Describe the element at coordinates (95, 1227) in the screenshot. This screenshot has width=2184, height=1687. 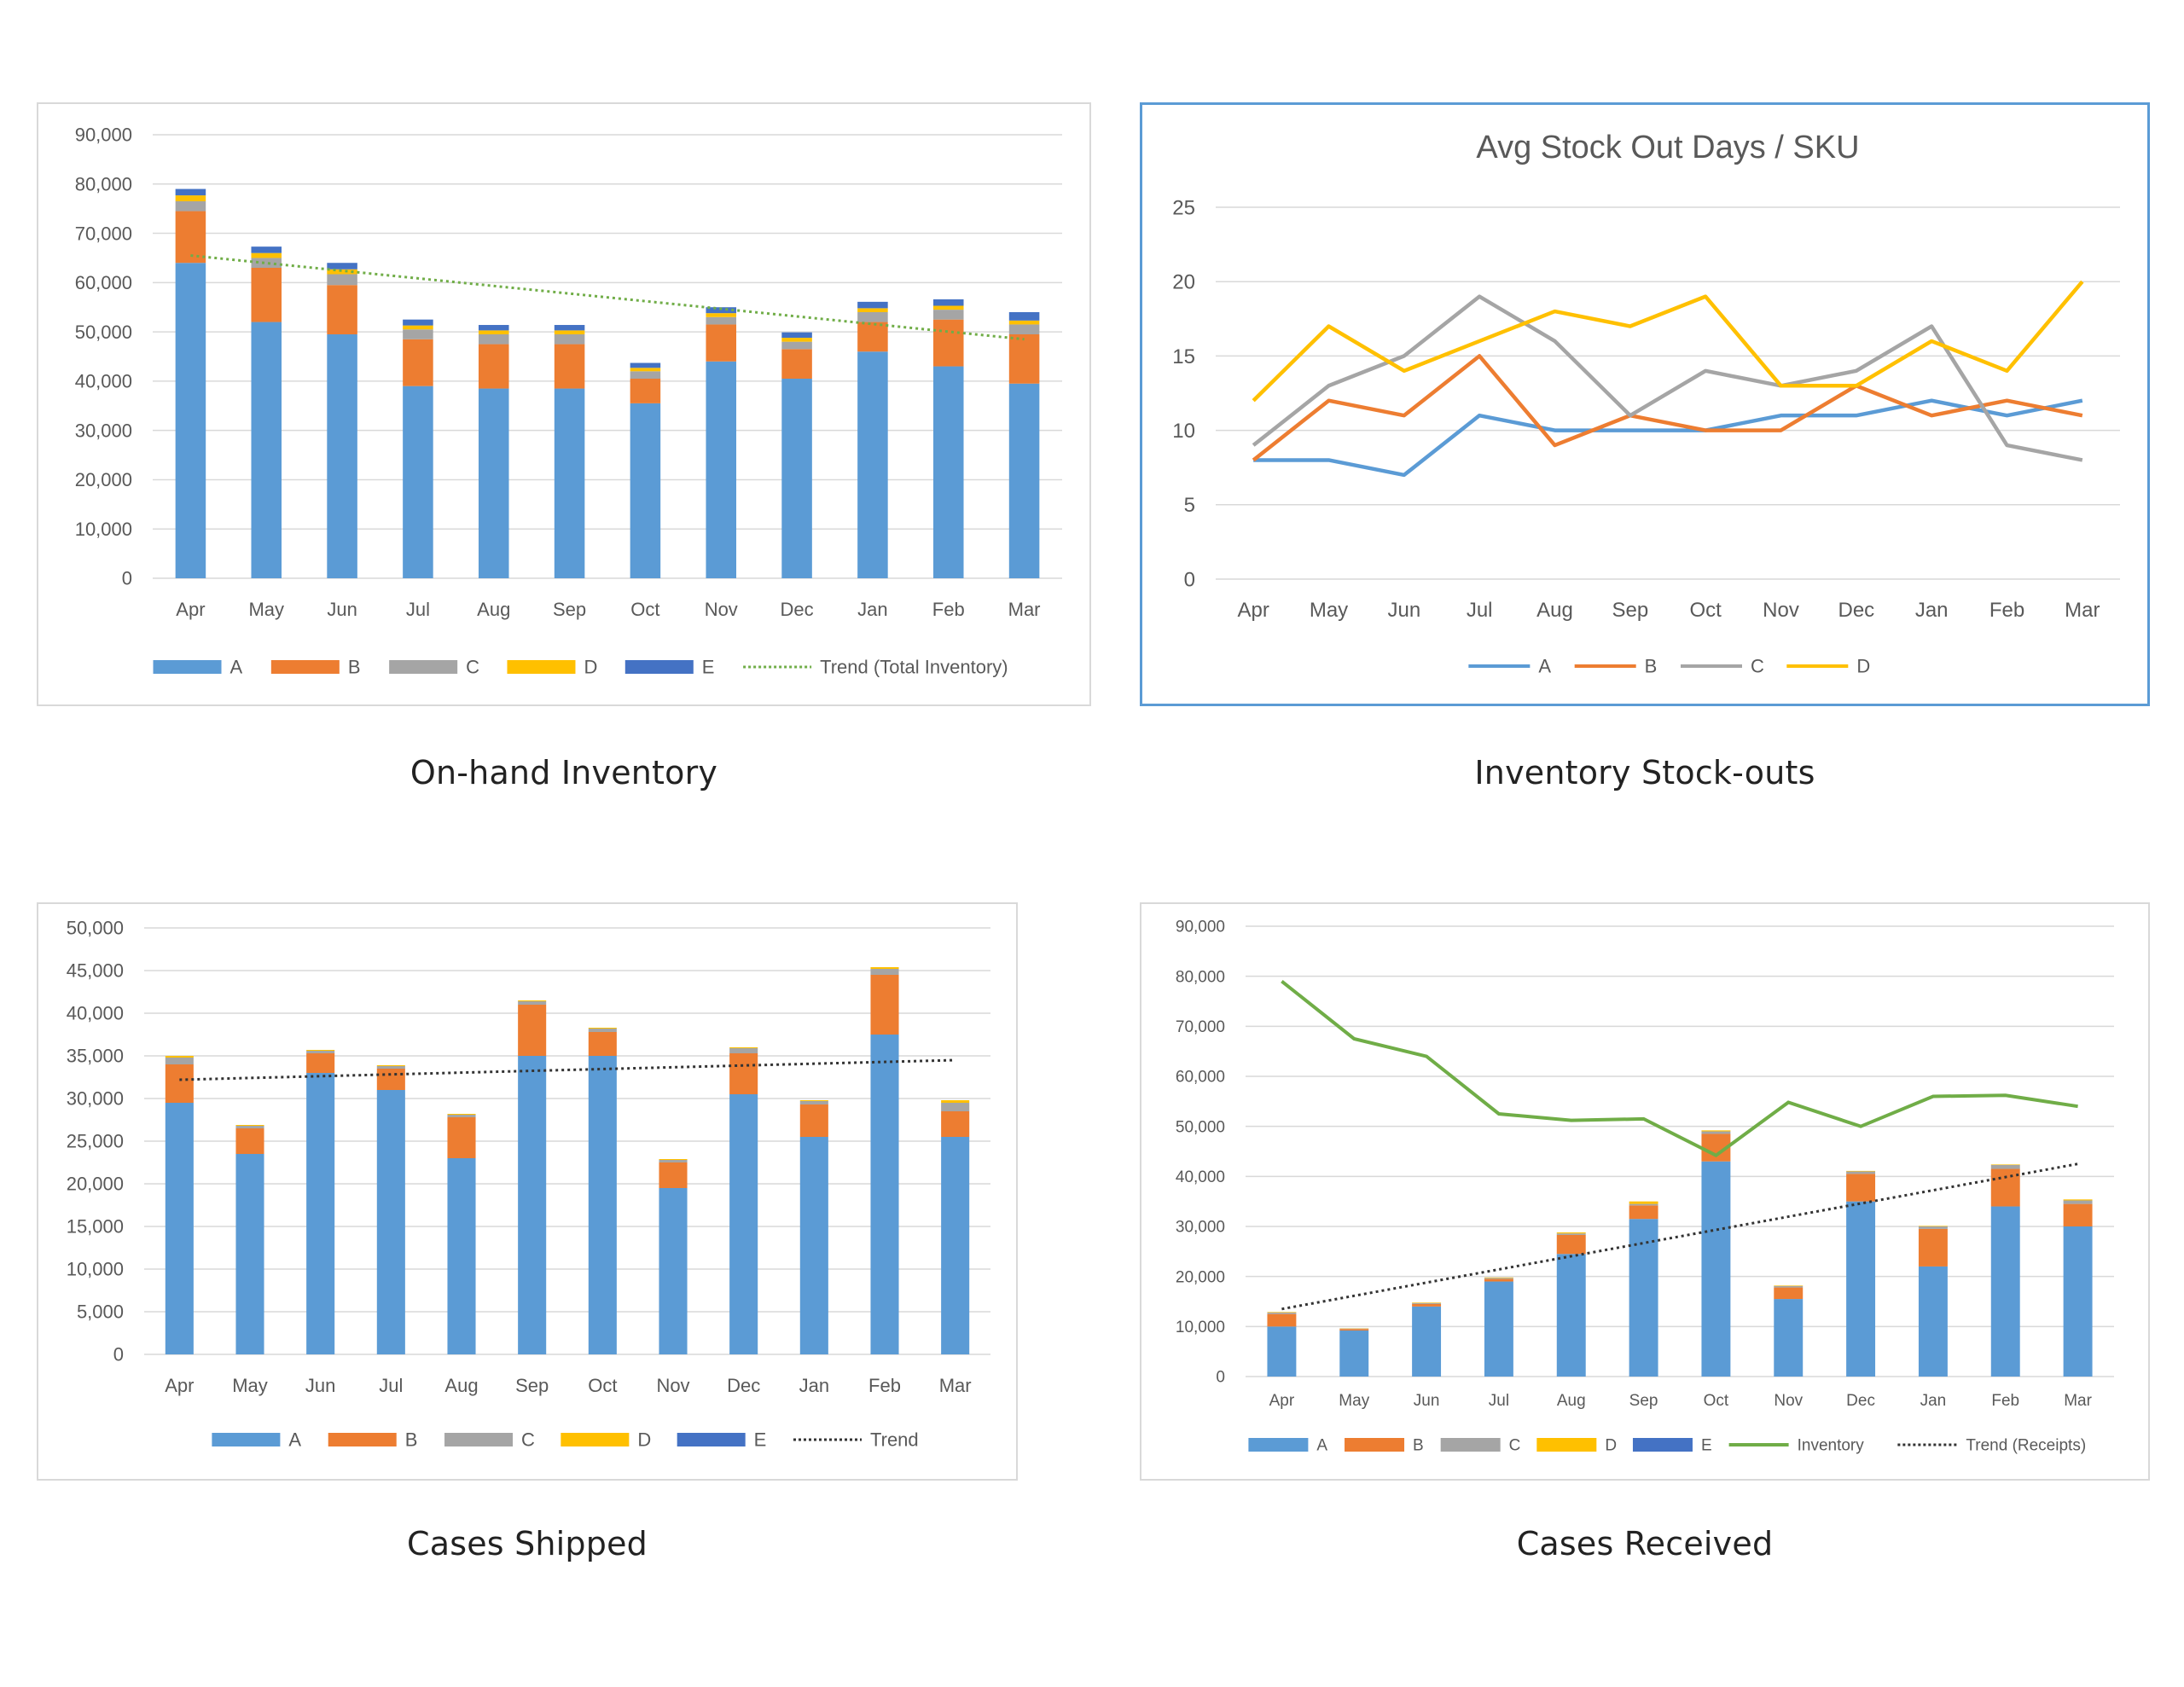
I see `y-tick-label: 15,000` at that location.